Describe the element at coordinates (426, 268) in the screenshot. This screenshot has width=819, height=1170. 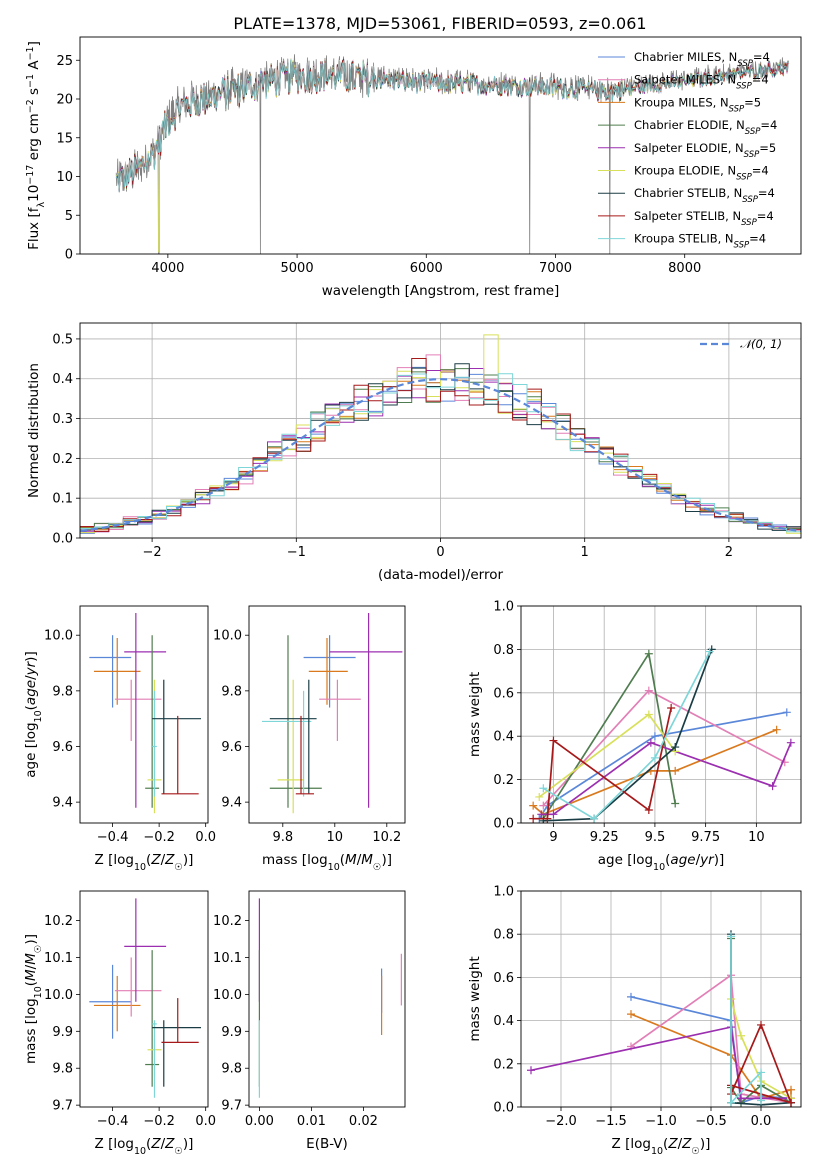
I see `x-tick-label: 6000` at that location.